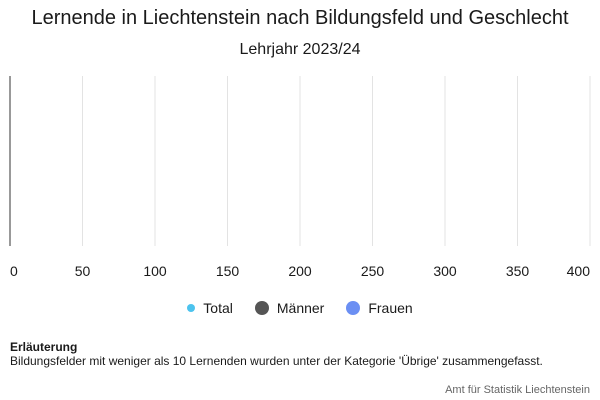 Image resolution: width=600 pixels, height=400 pixels. I want to click on x-tick-label: 150, so click(228, 271).